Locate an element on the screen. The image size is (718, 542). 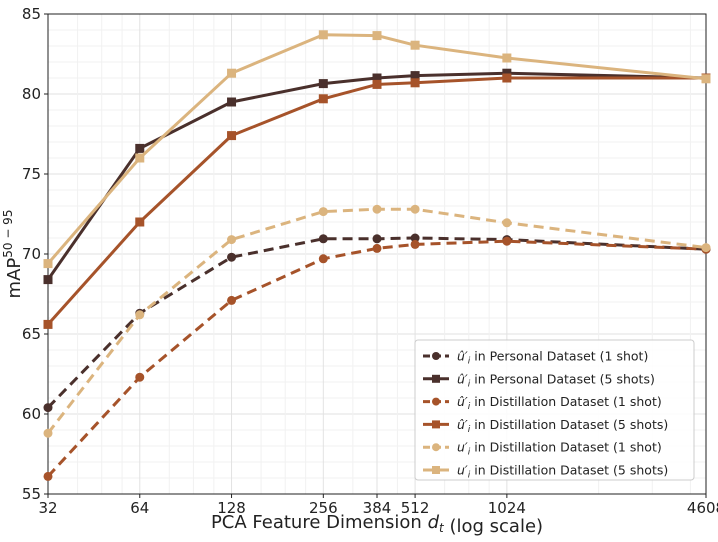
y-tick-label: 55 is located at coordinates (31, 494).